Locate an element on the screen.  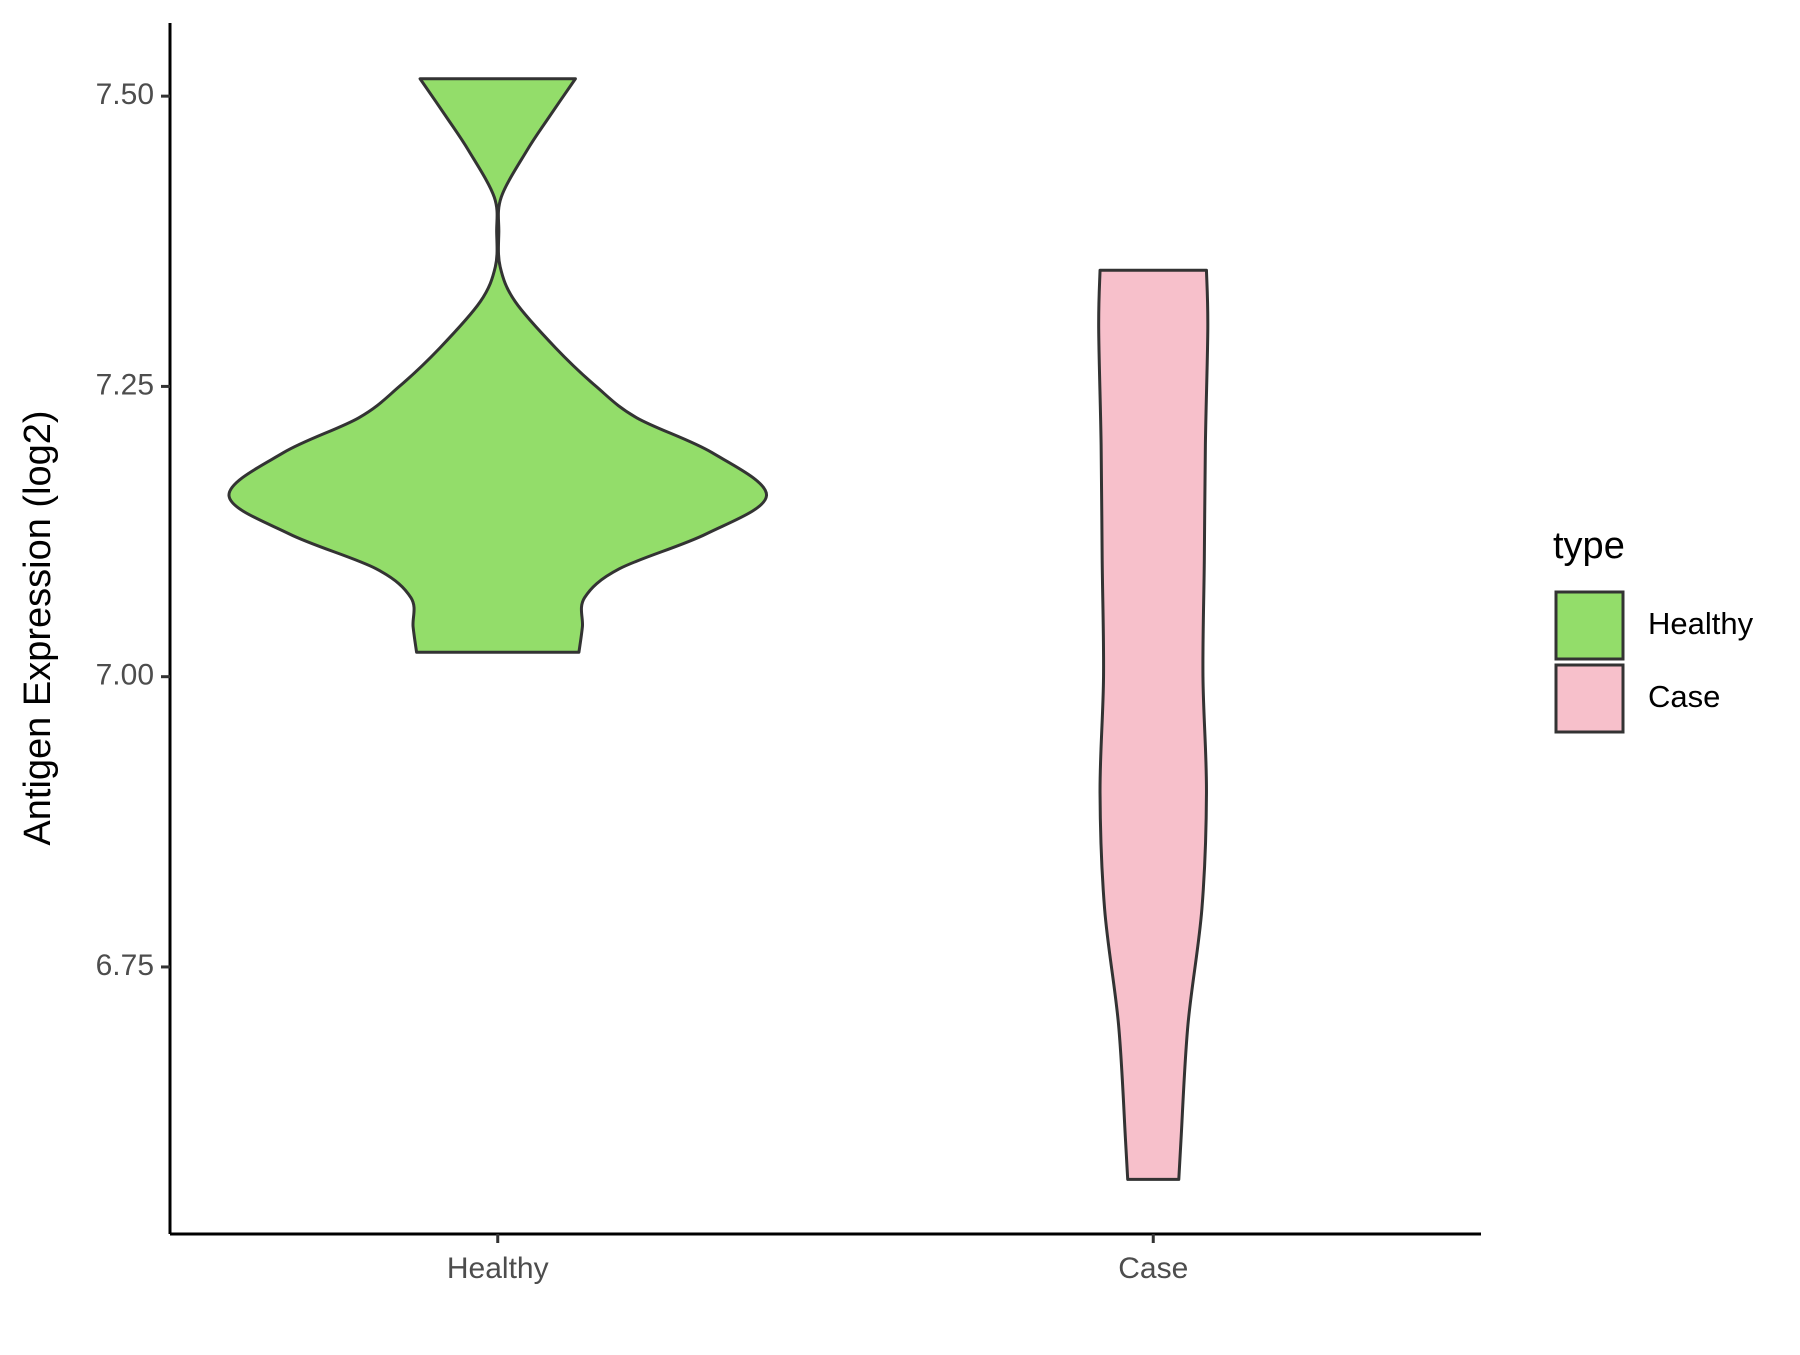
y-tick-label: 6.75 is located at coordinates (125, 965).